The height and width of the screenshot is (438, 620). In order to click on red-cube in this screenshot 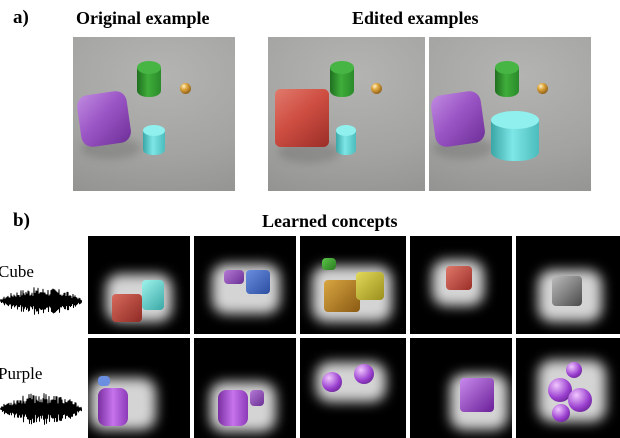, I will do `click(302, 118)`.